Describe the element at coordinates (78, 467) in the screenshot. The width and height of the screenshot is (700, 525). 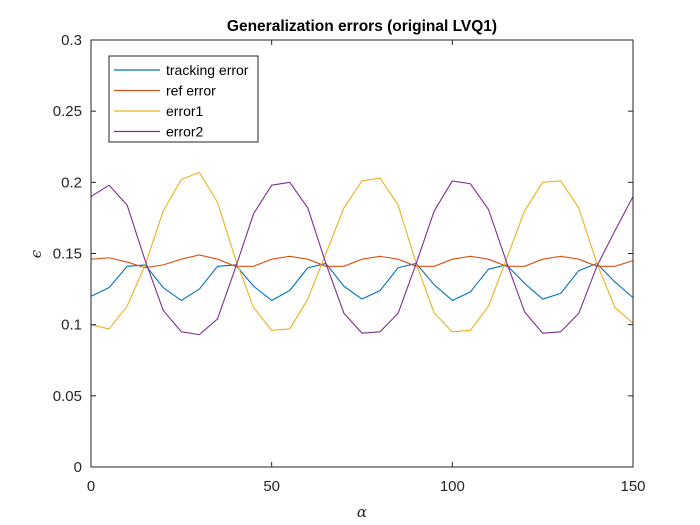
I see `y-tick-label: 0` at that location.